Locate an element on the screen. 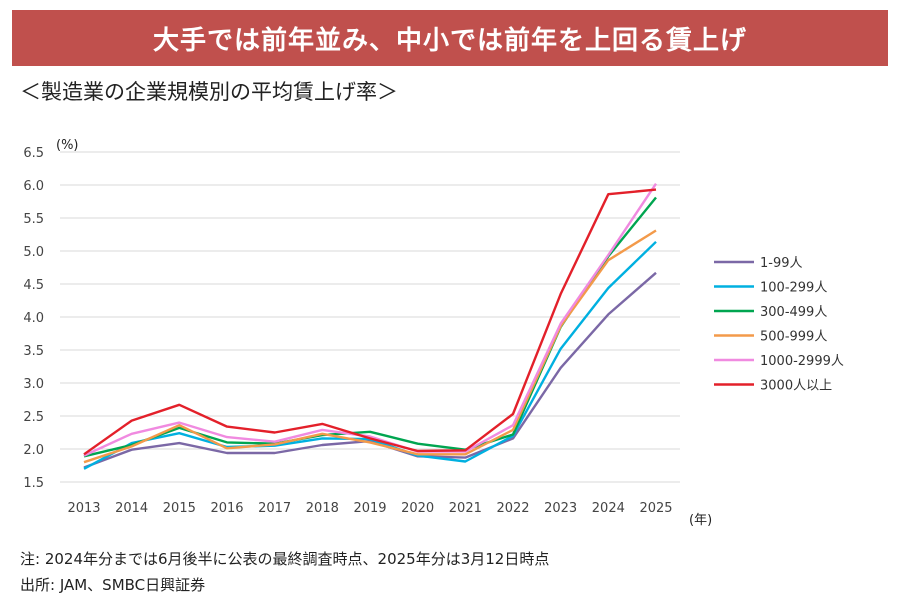  legend-entry: 300-499人 is located at coordinates (793, 312).